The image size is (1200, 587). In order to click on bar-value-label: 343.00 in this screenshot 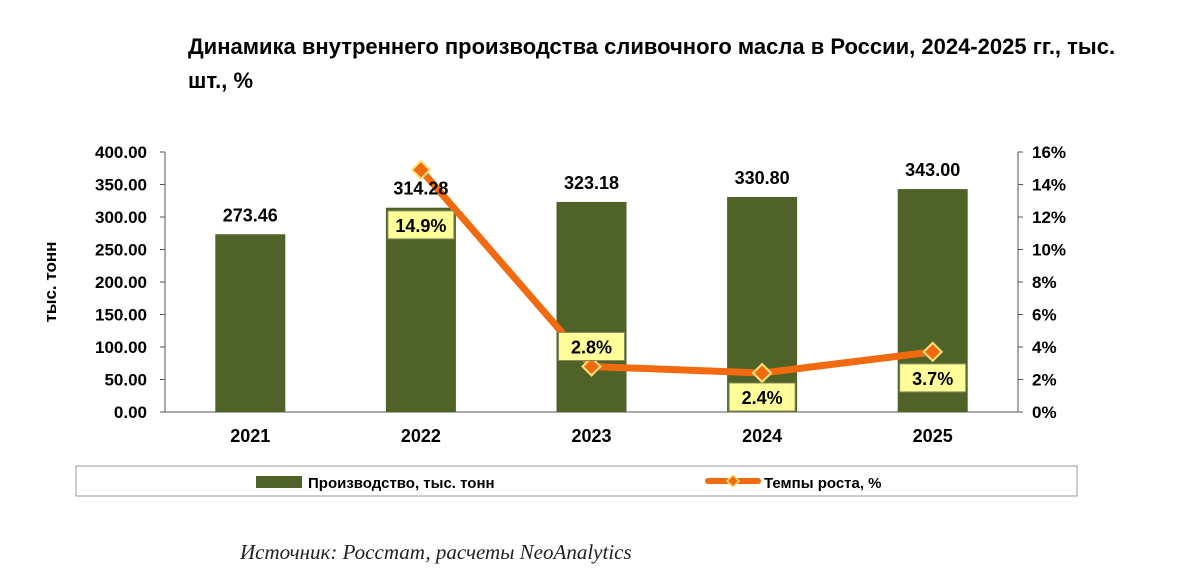, I will do `click(932, 170)`.